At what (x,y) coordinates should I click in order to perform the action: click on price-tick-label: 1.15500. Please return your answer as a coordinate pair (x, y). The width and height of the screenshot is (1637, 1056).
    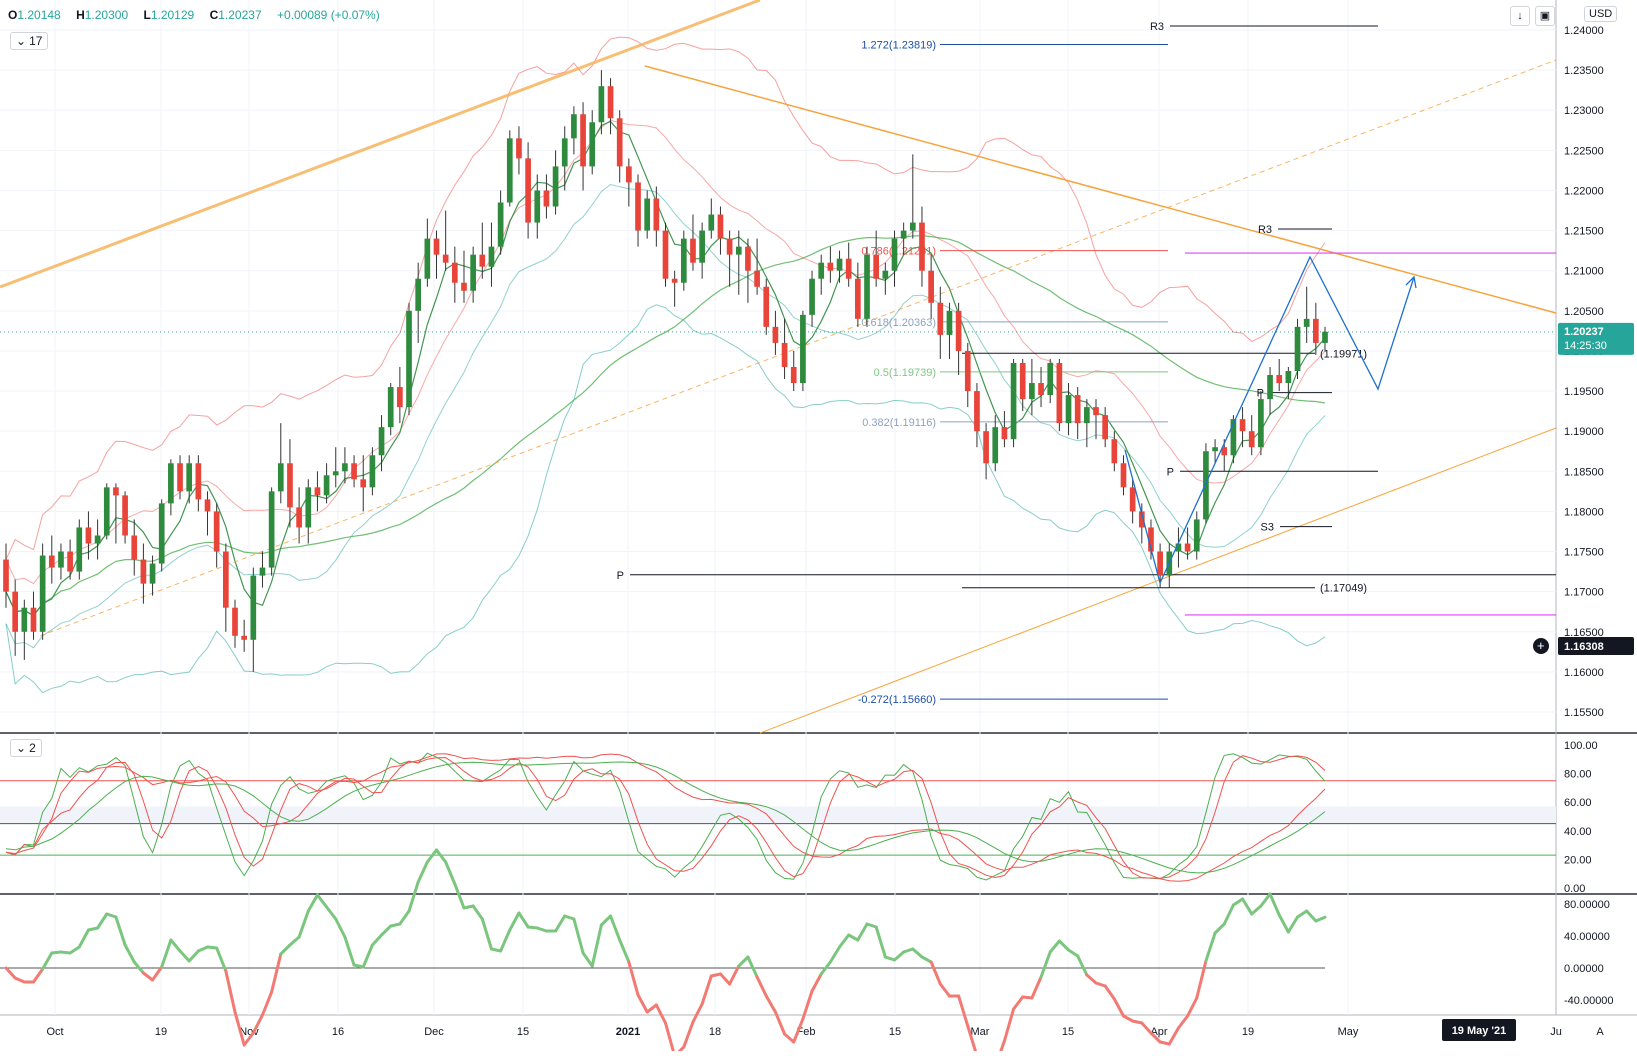
    Looking at the image, I should click on (1584, 713).